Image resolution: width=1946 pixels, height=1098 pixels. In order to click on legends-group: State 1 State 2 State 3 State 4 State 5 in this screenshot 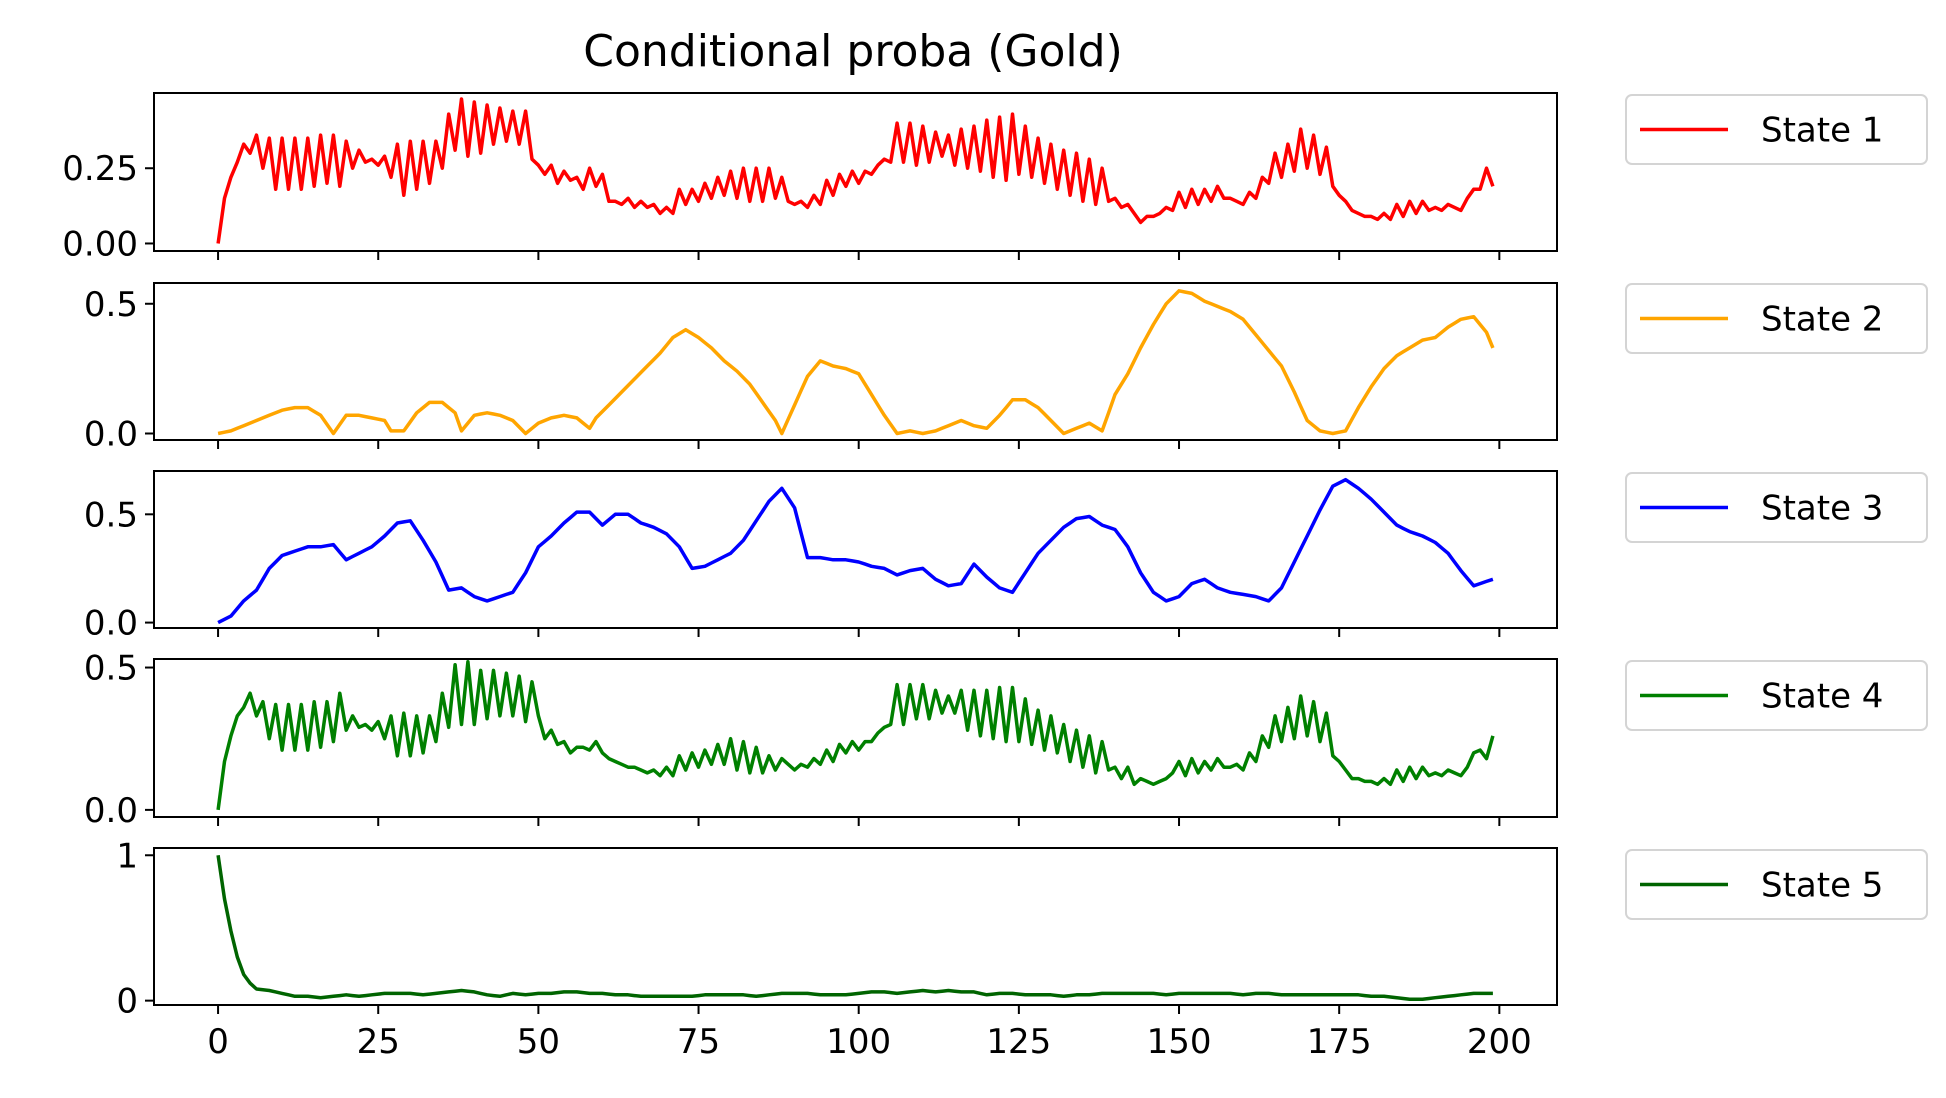, I will do `click(1776, 507)`.